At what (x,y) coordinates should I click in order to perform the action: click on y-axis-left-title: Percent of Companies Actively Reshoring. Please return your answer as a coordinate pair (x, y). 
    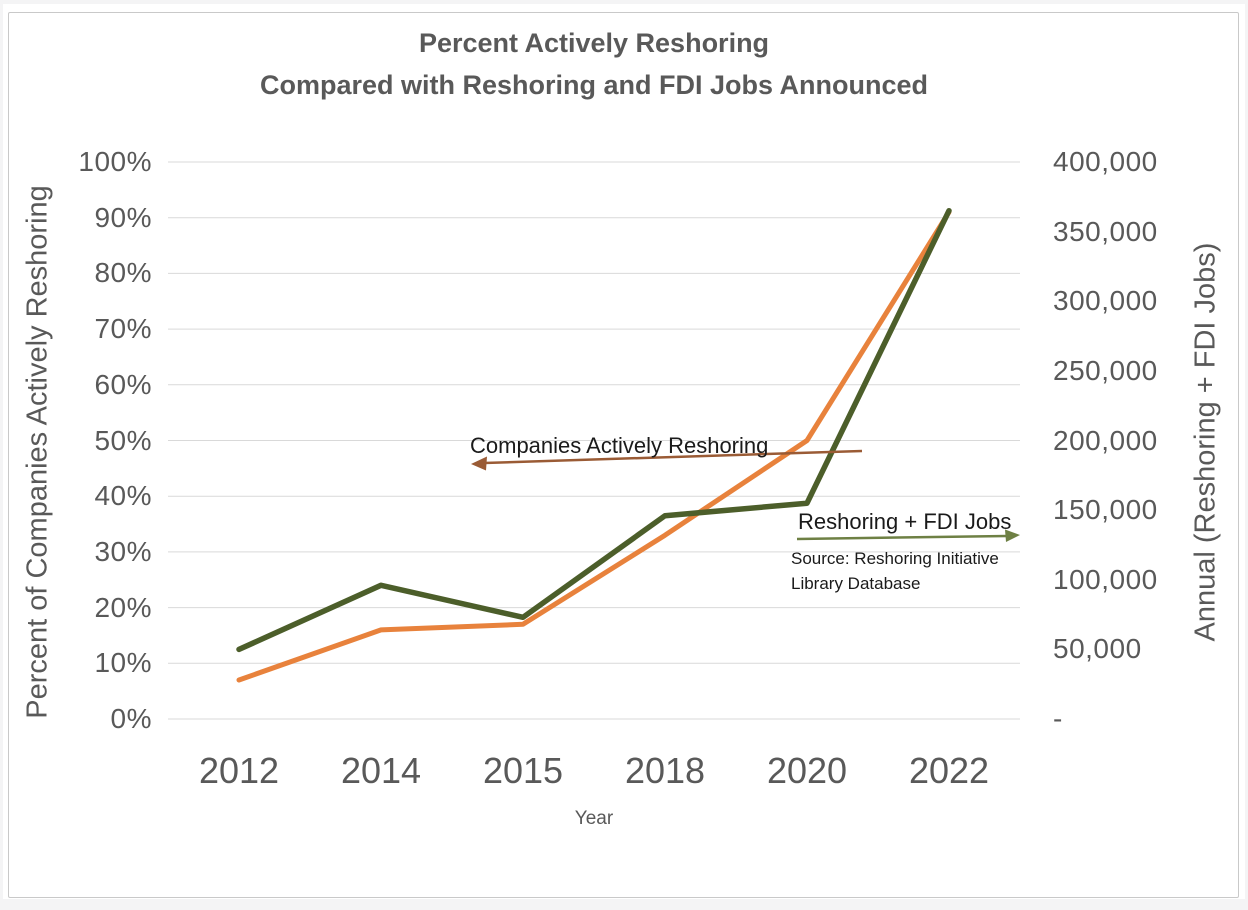
    Looking at the image, I should click on (37, 452).